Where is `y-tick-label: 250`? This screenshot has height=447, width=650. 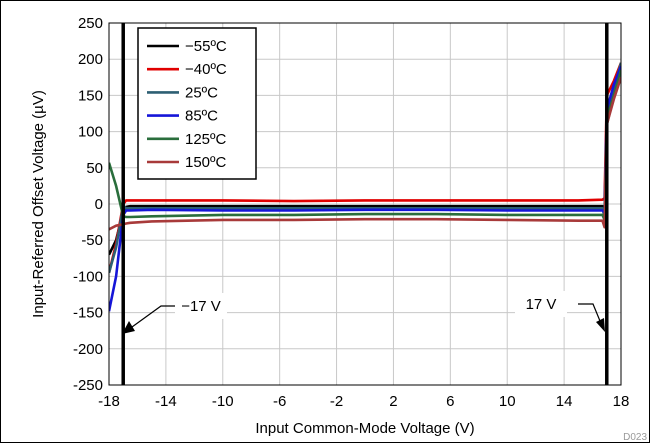 y-tick-label: 250 is located at coordinates (90, 23).